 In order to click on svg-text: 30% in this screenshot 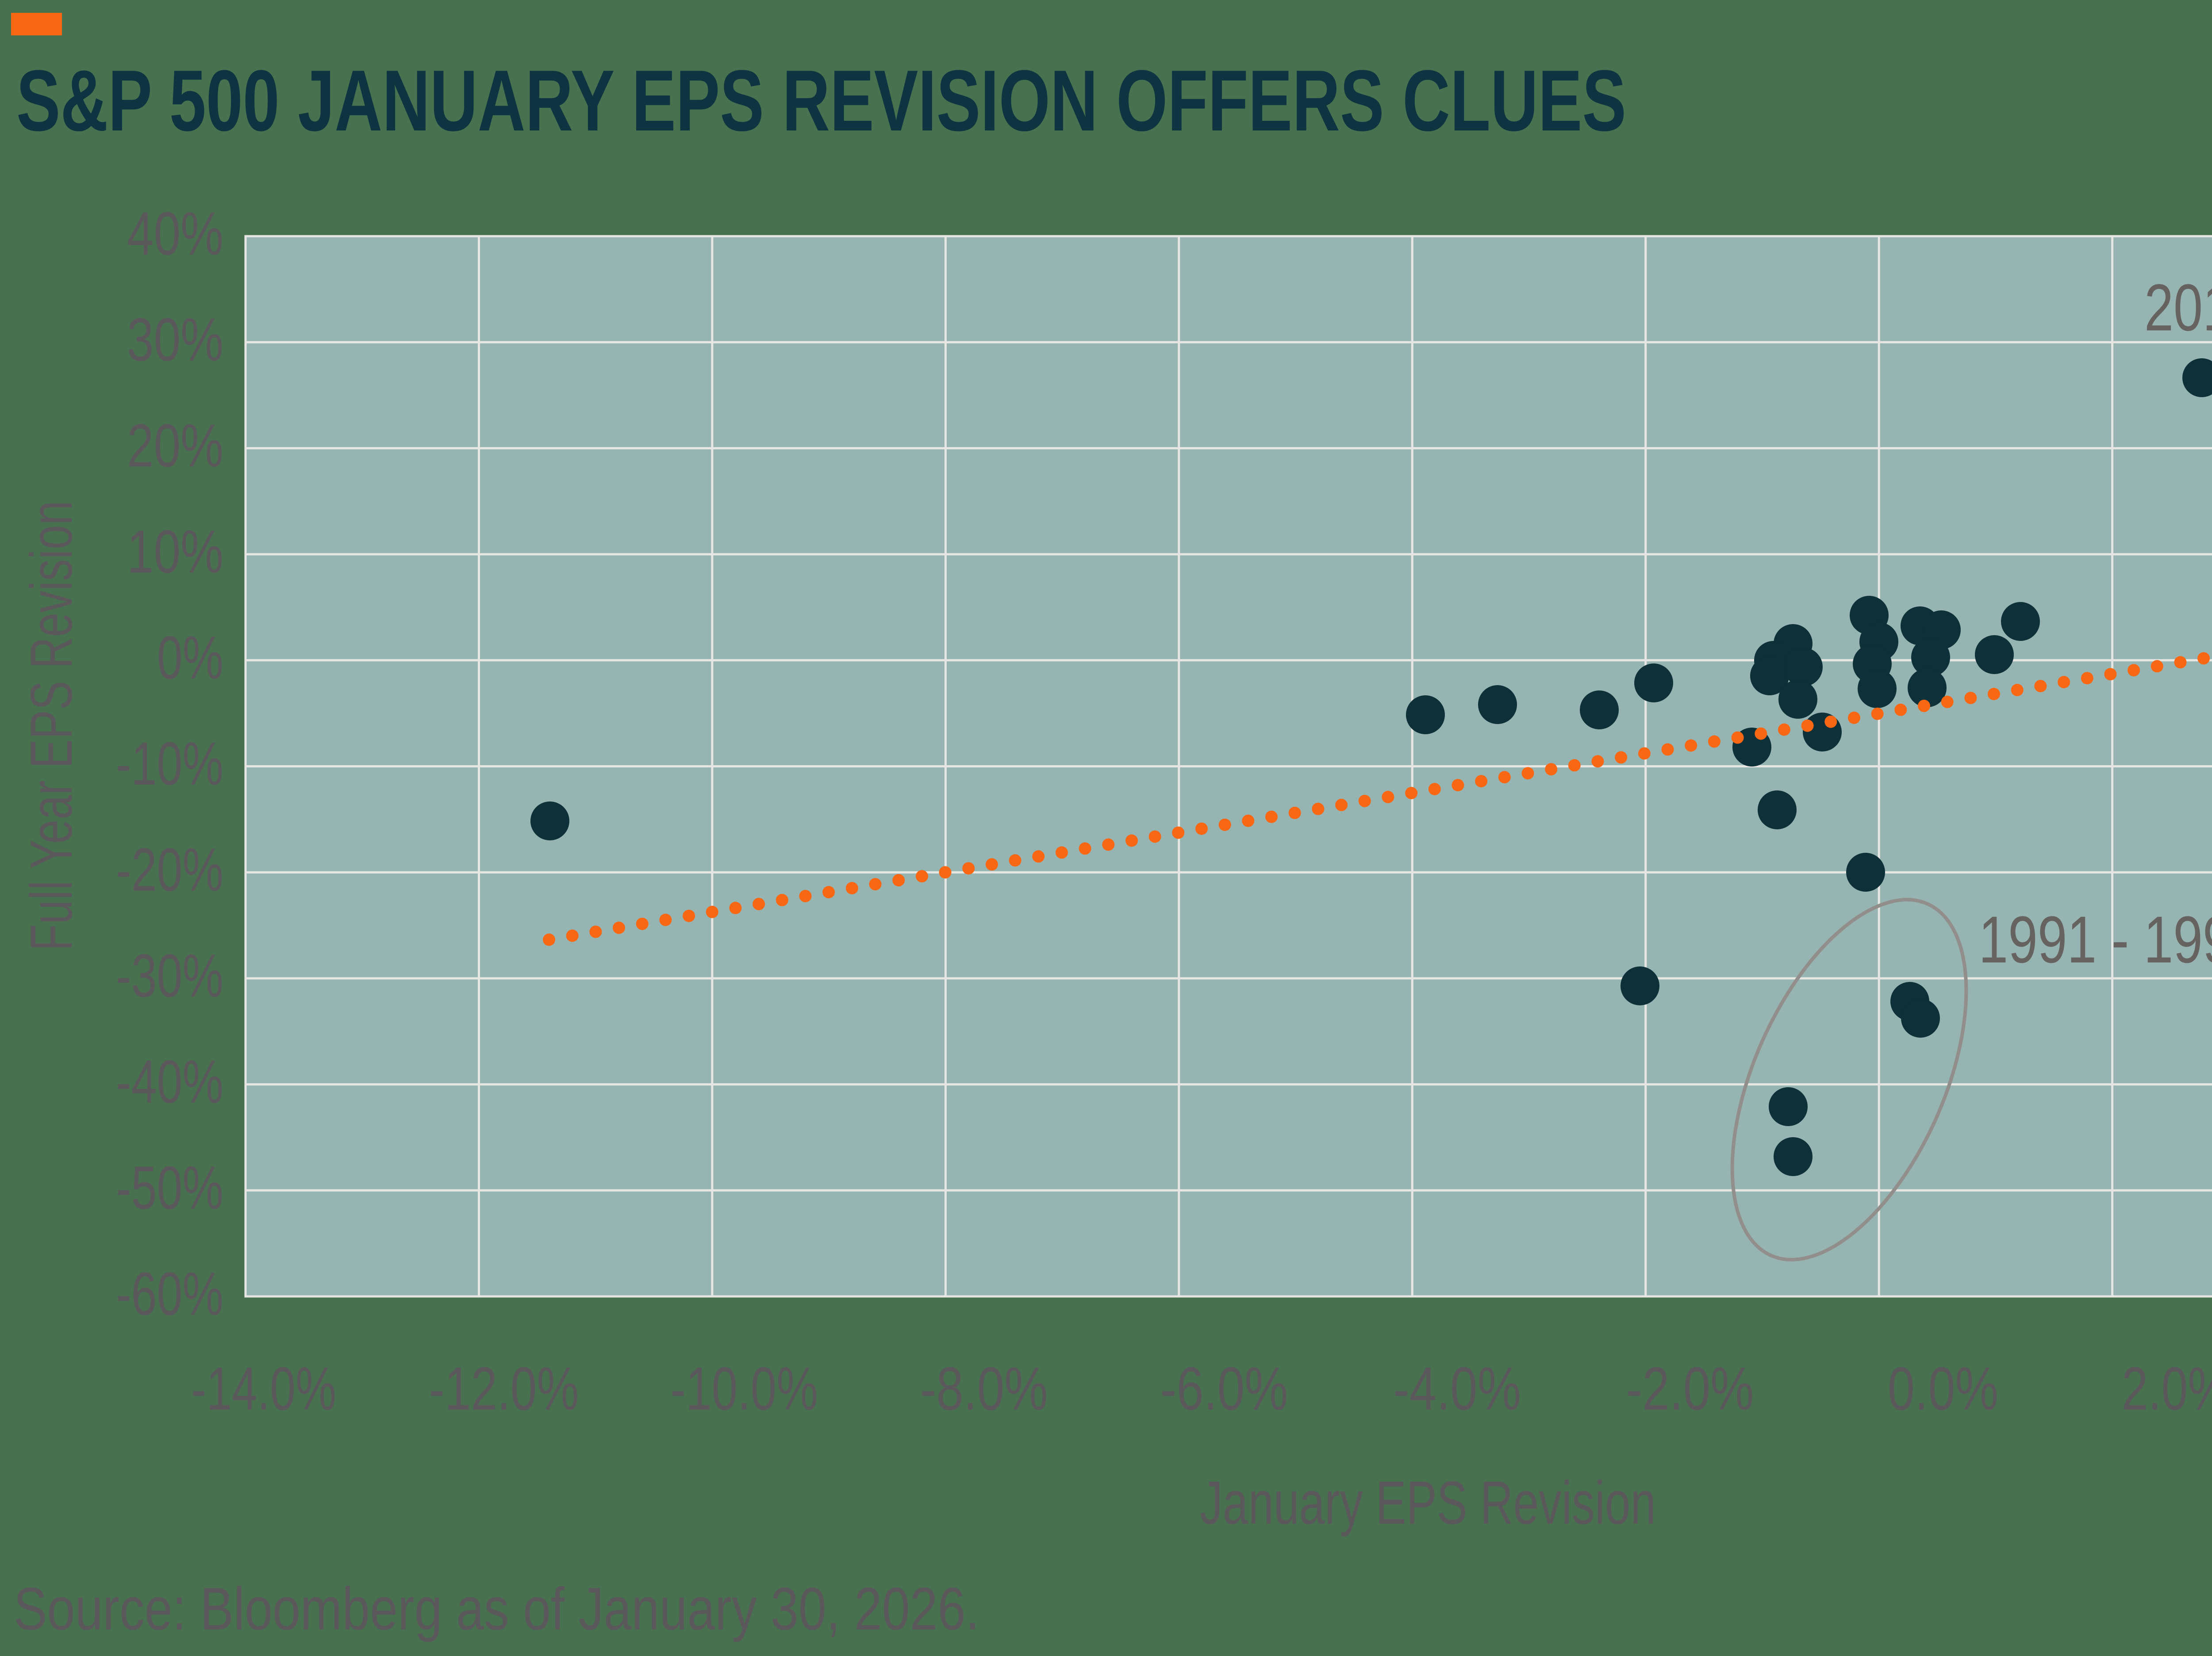, I will do `click(175, 340)`.